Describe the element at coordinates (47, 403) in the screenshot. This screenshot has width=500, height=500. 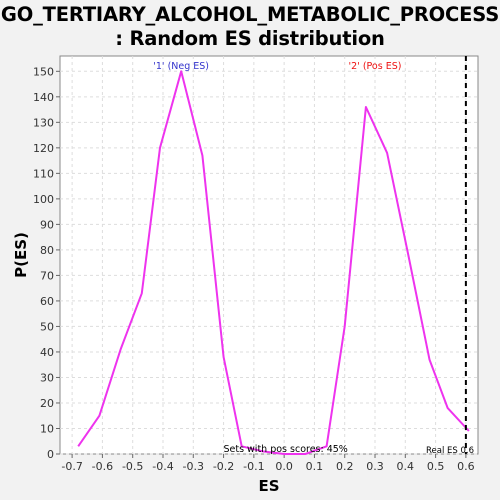
I see `y-tick-label: 20` at that location.